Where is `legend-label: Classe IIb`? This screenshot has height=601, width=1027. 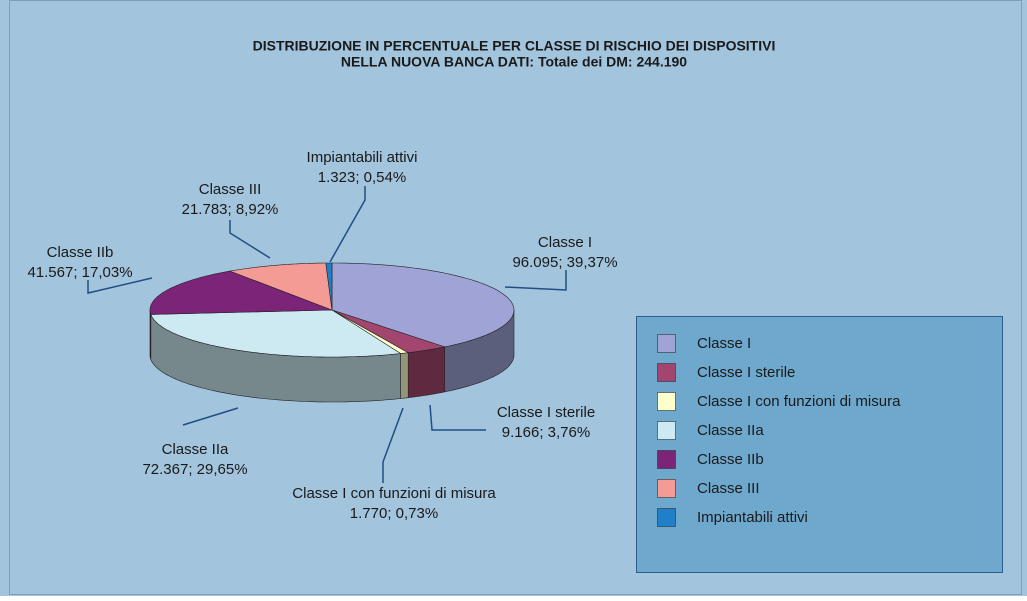
legend-label: Classe IIb is located at coordinates (730, 459).